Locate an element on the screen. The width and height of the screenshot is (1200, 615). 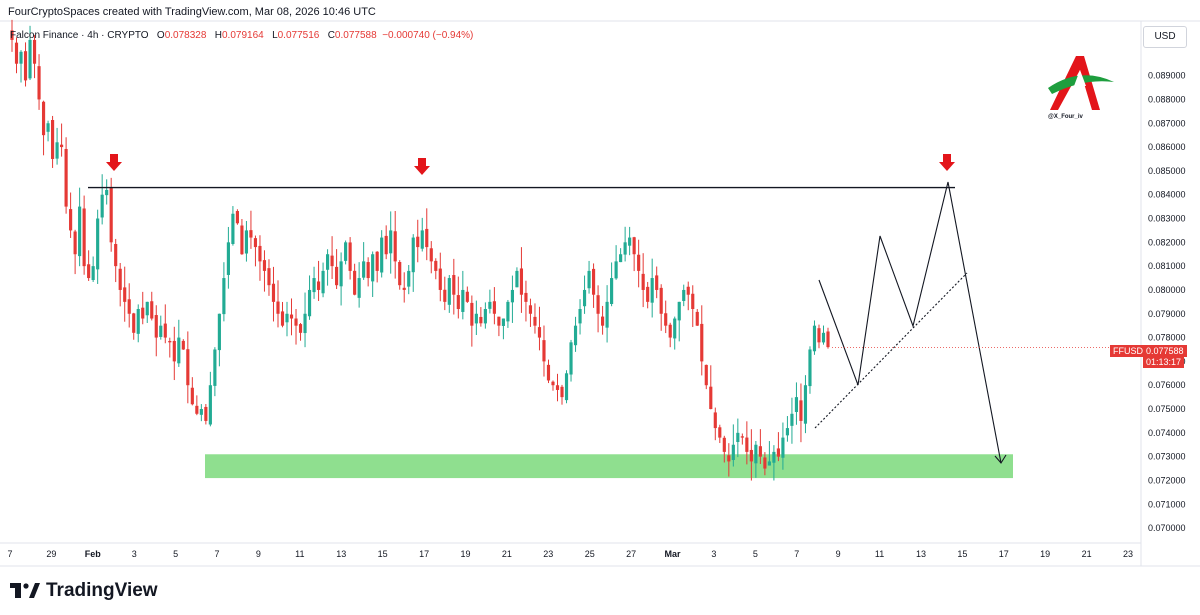
low-label: L is located at coordinates (275, 35).